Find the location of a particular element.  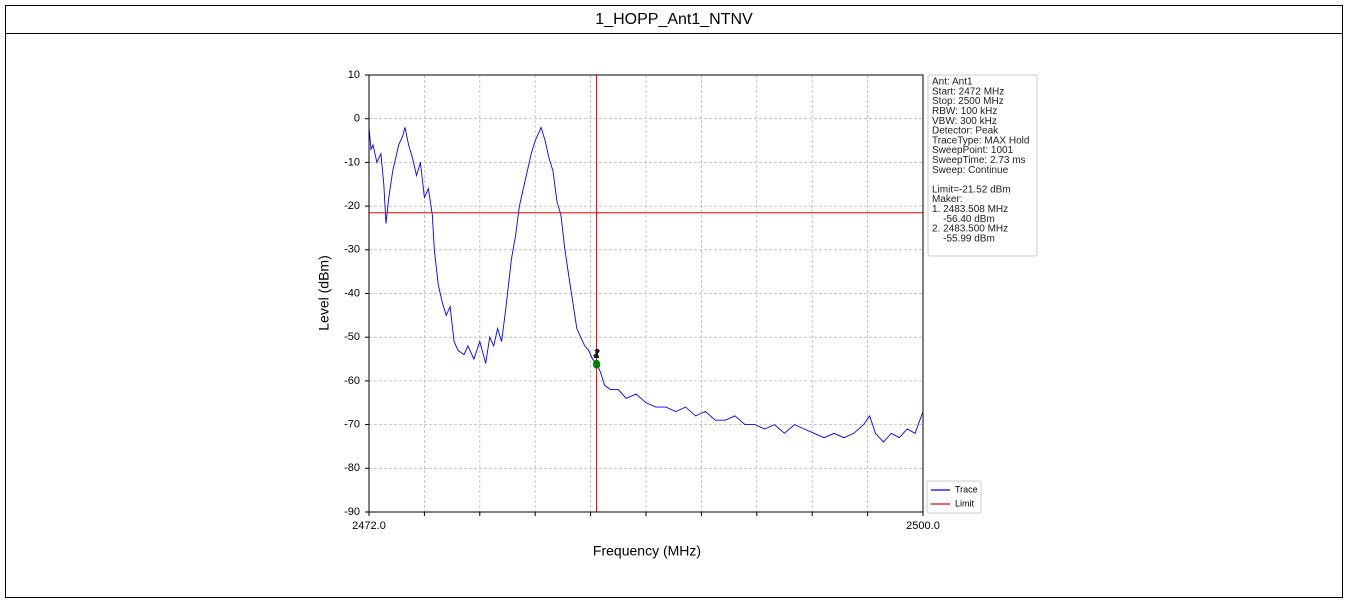

info-line: Start: 2472 MHz is located at coordinates (968, 91).